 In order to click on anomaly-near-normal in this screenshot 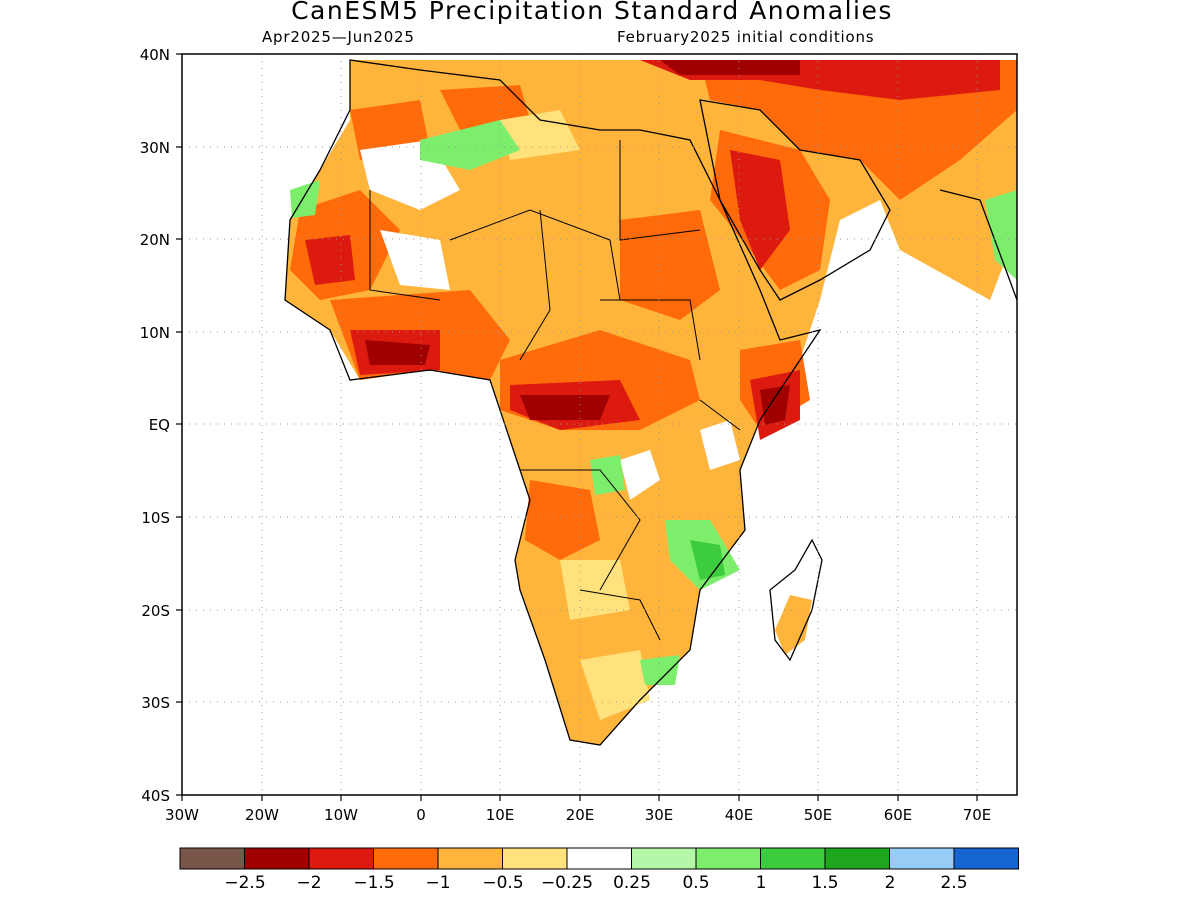, I will do `click(550, 320)`.